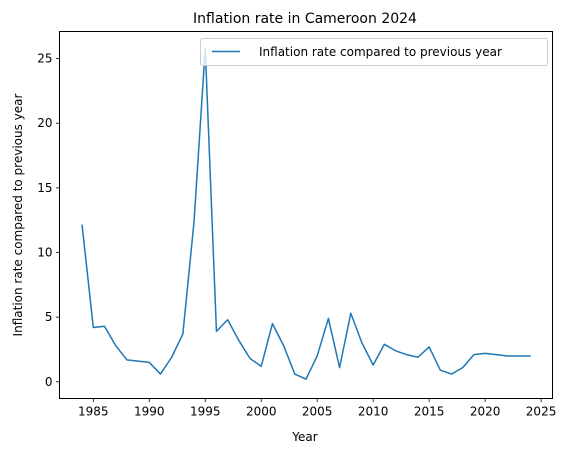 The image size is (569, 455). What do you see at coordinates (44, 253) in the screenshot?
I see `y-tick-label: 10` at bounding box center [44, 253].